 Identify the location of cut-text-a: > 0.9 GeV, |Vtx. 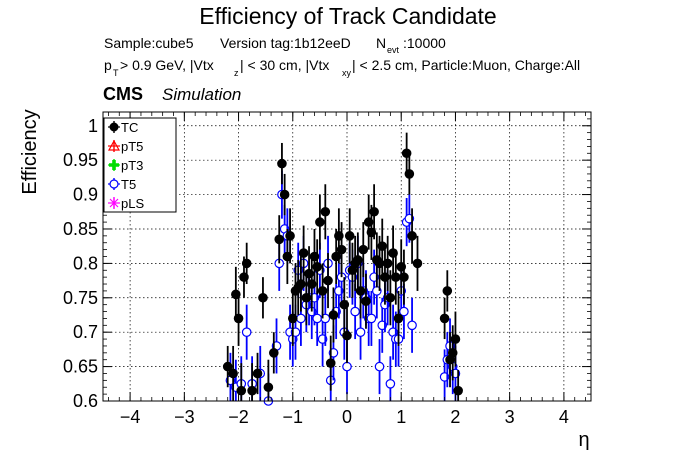
(167, 65).